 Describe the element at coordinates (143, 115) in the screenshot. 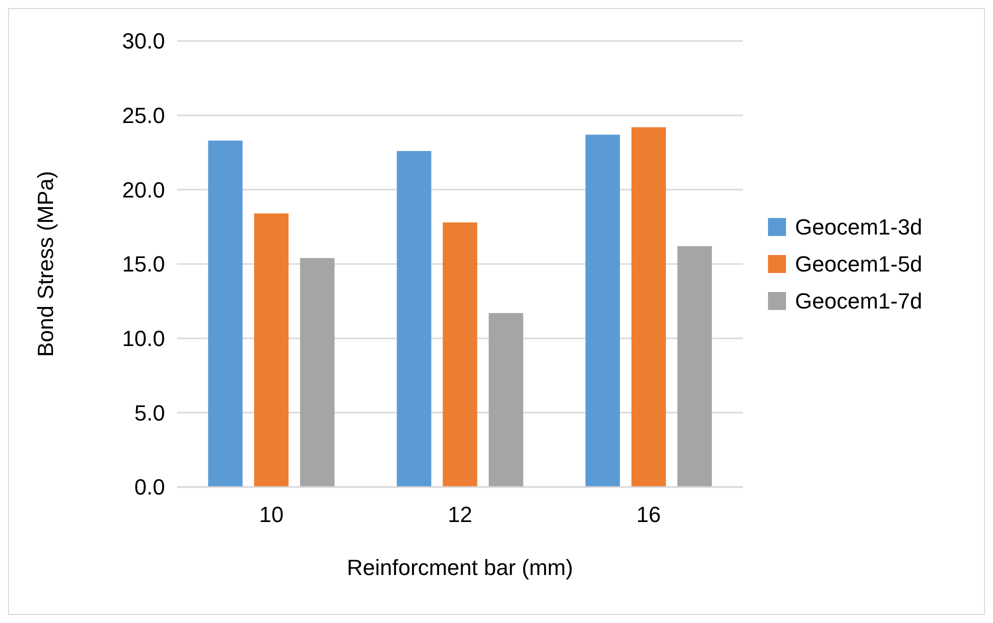

I see `y-tick-label: 25.0` at that location.